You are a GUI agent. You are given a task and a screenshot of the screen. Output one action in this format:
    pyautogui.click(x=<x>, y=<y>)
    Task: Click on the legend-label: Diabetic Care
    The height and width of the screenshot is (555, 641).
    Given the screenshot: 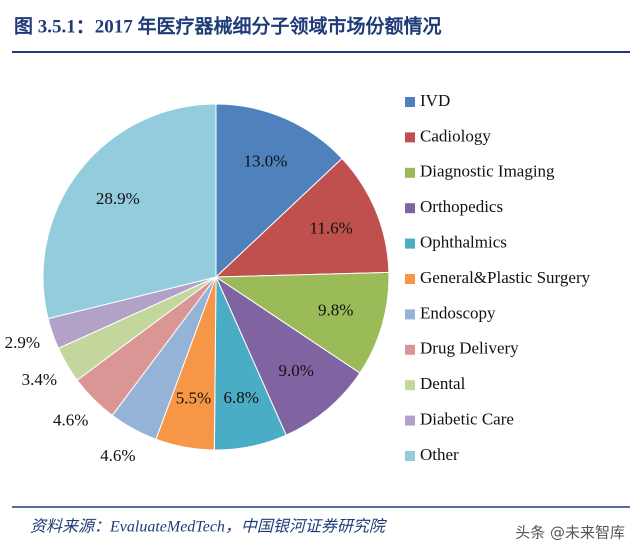 What is the action you would take?
    pyautogui.click(x=467, y=419)
    